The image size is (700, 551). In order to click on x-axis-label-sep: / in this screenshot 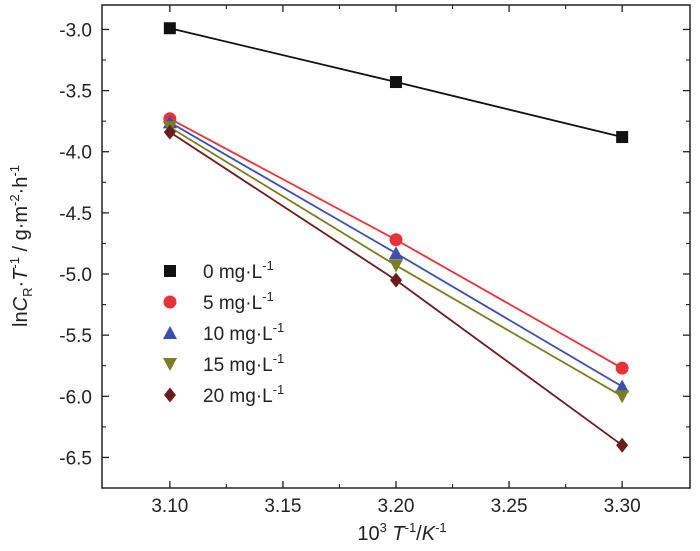, I will do `click(419, 534)`.